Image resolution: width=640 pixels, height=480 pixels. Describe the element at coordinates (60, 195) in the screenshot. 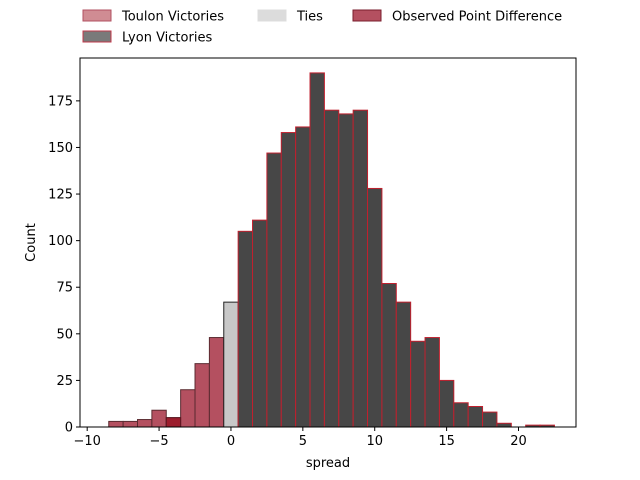

I see `y-tick-label: 125` at that location.